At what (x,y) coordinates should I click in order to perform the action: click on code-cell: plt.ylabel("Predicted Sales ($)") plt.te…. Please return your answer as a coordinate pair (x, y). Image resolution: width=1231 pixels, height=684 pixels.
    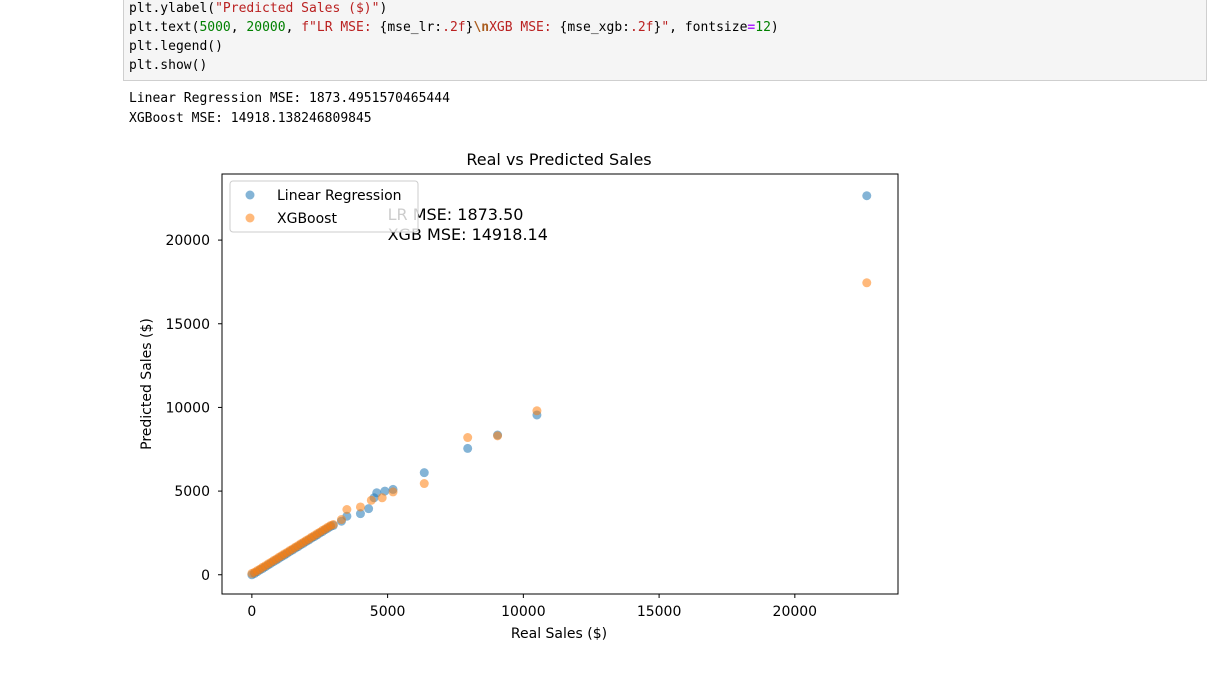
    Looking at the image, I should click on (665, 40).